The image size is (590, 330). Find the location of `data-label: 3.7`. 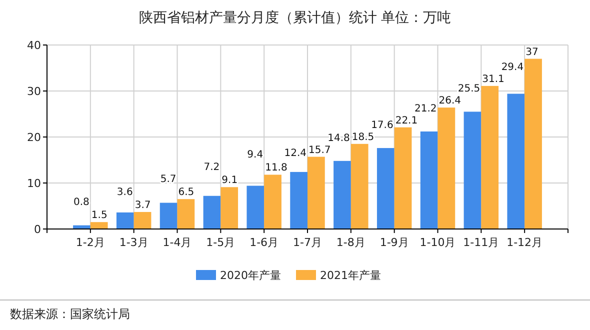

data-label: 3.7 is located at coordinates (142, 205).